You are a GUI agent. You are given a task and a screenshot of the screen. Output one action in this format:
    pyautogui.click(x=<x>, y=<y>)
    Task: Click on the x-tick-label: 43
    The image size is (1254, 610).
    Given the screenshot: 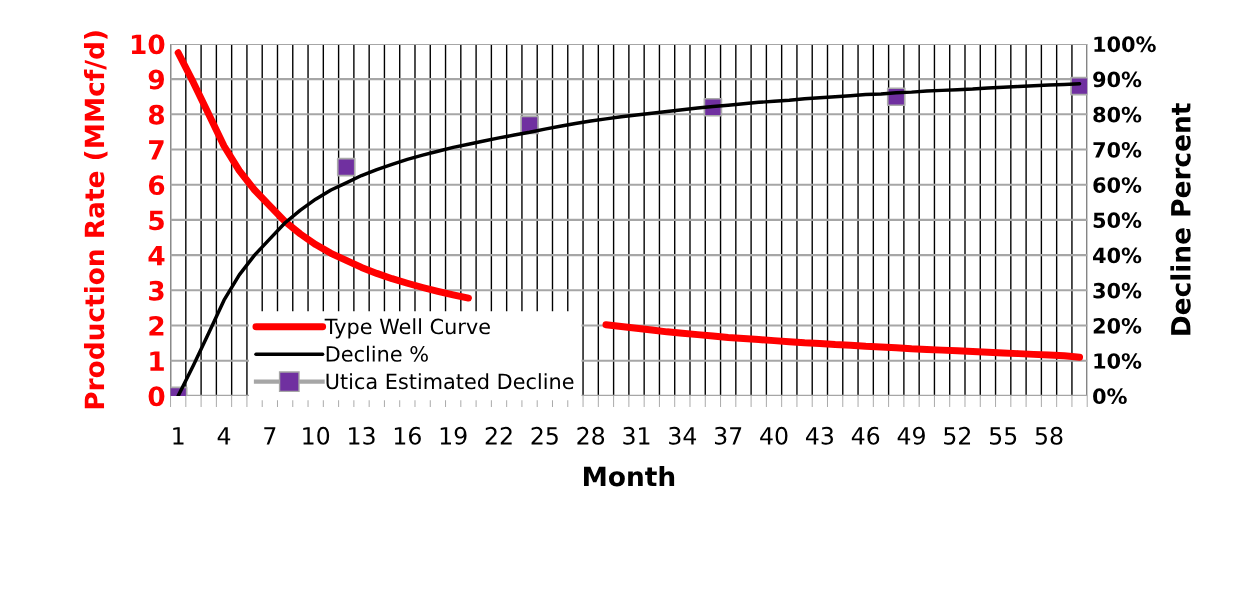 What is the action you would take?
    pyautogui.click(x=819, y=435)
    